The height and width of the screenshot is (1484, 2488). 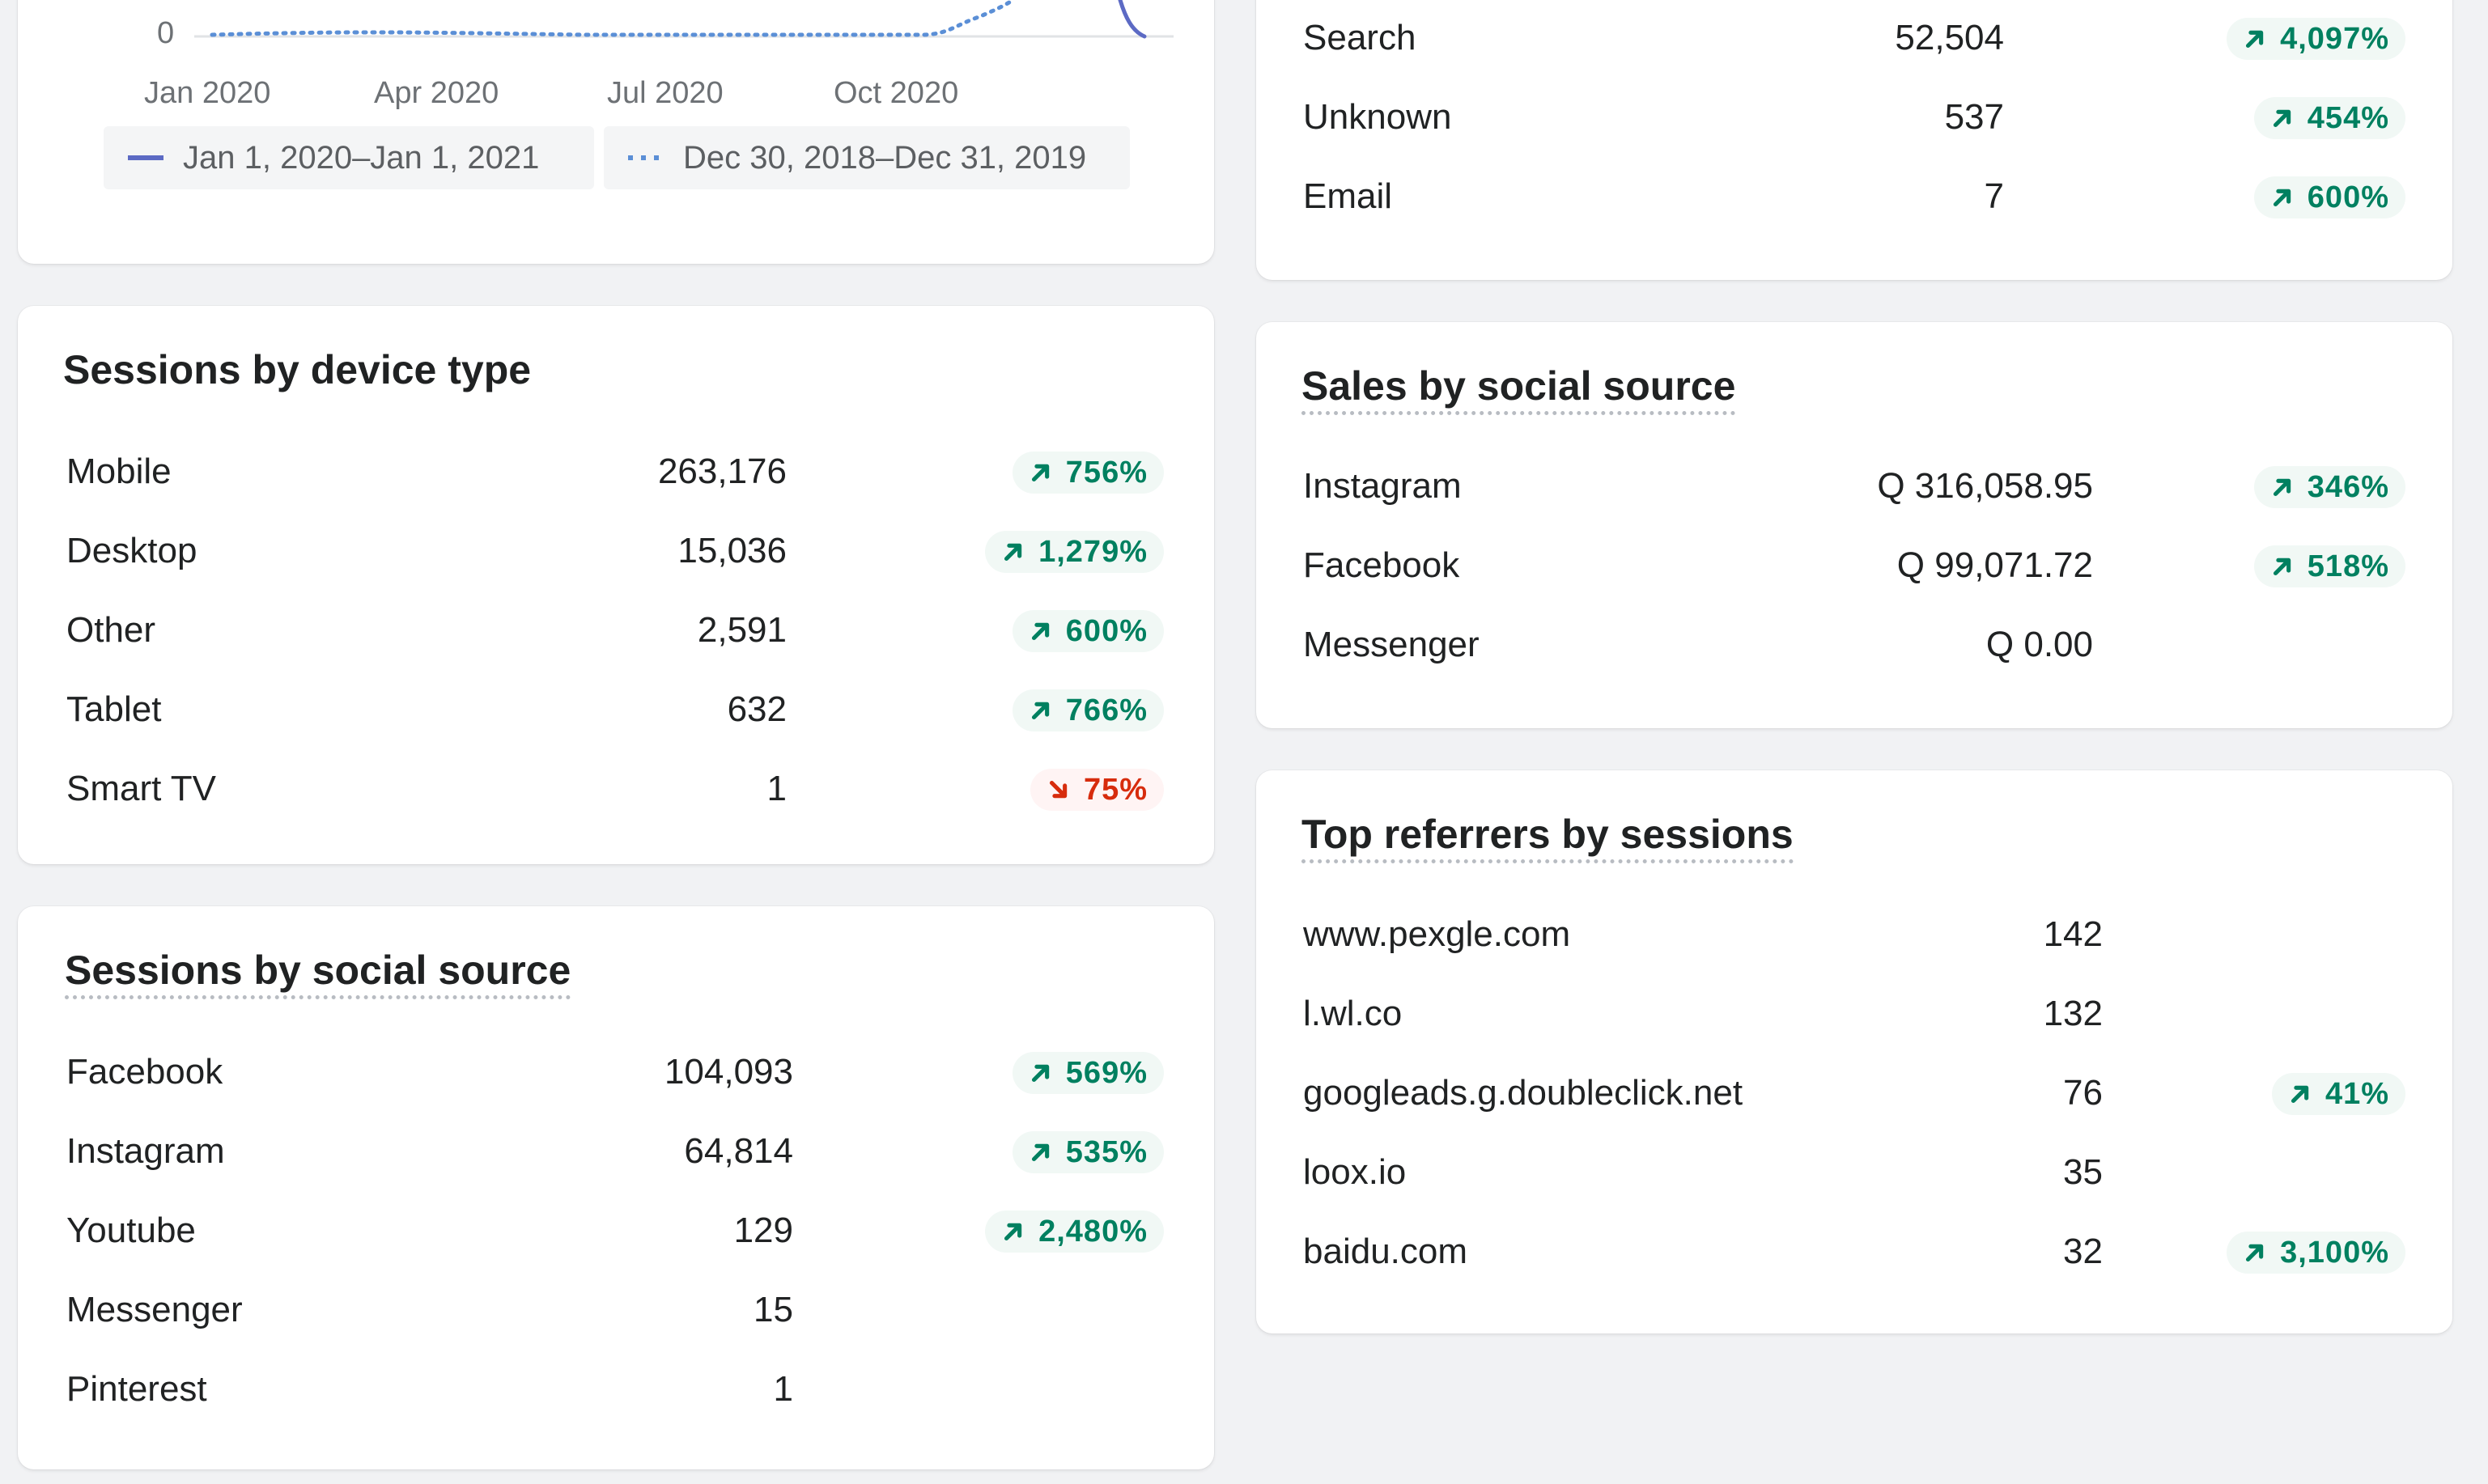 I want to click on solid-line-swatch-icon, so click(x=145, y=158).